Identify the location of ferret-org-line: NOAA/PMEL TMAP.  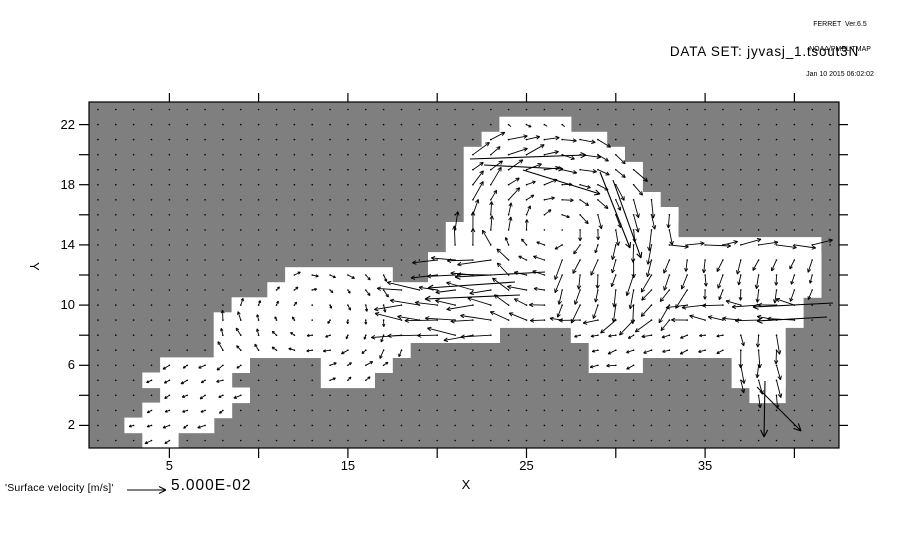
(840, 50).